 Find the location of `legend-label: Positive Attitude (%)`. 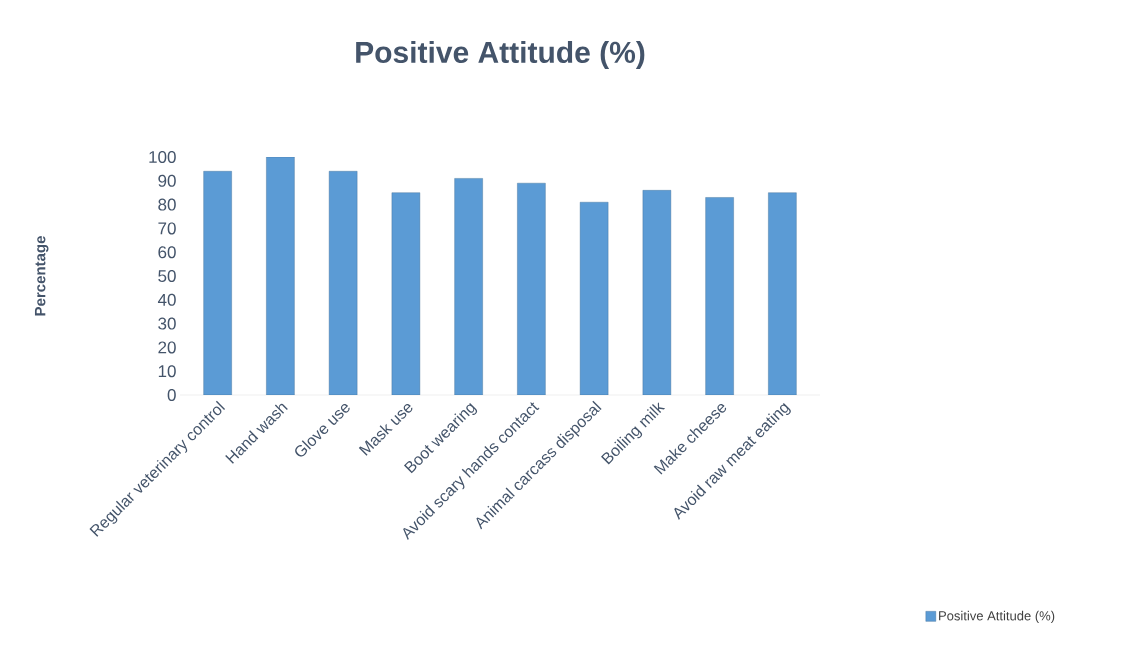

legend-label: Positive Attitude (%) is located at coordinates (997, 616).